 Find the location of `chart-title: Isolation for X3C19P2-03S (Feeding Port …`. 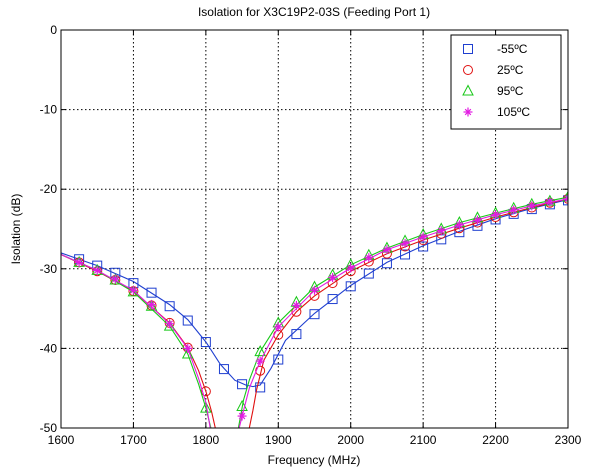

chart-title: Isolation for X3C19P2-03S (Feeding Port … is located at coordinates (314, 12).